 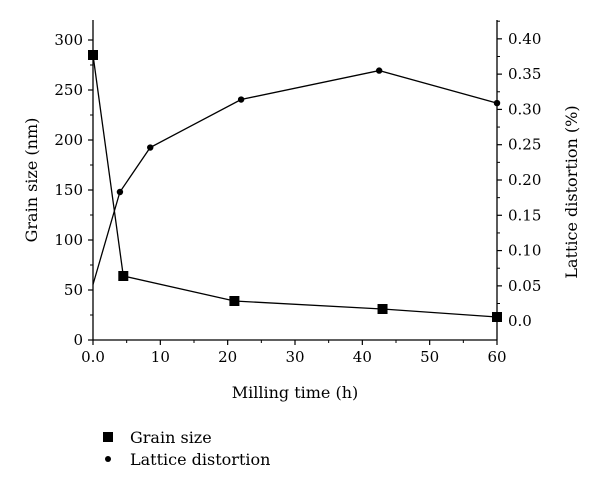 What do you see at coordinates (160, 357) in the screenshot?
I see `x-tick-label: 10` at bounding box center [160, 357].